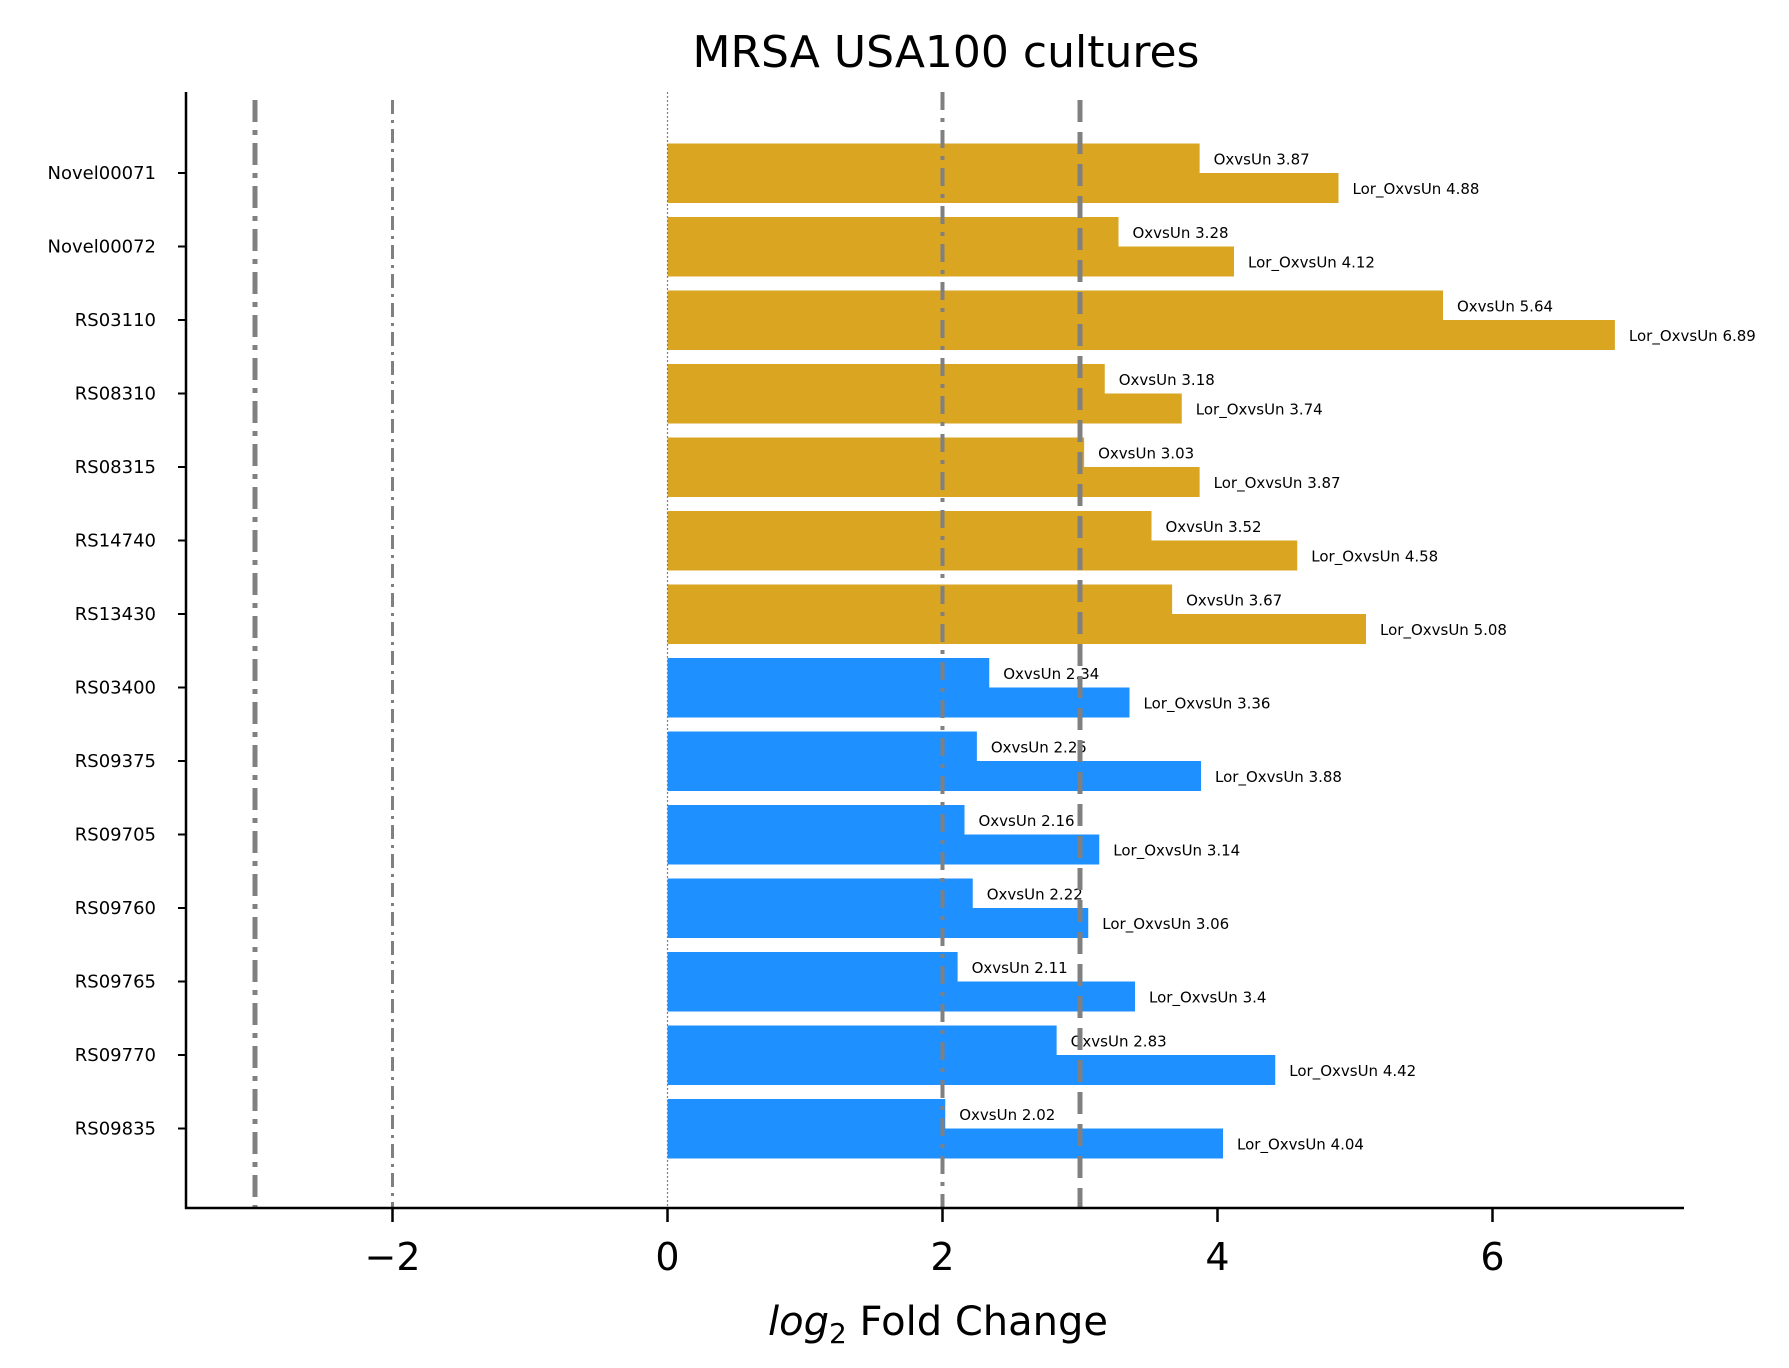 This screenshot has height=1368, width=1789. I want to click on y-tick-label-novel00072: Novel00072, so click(102, 247).